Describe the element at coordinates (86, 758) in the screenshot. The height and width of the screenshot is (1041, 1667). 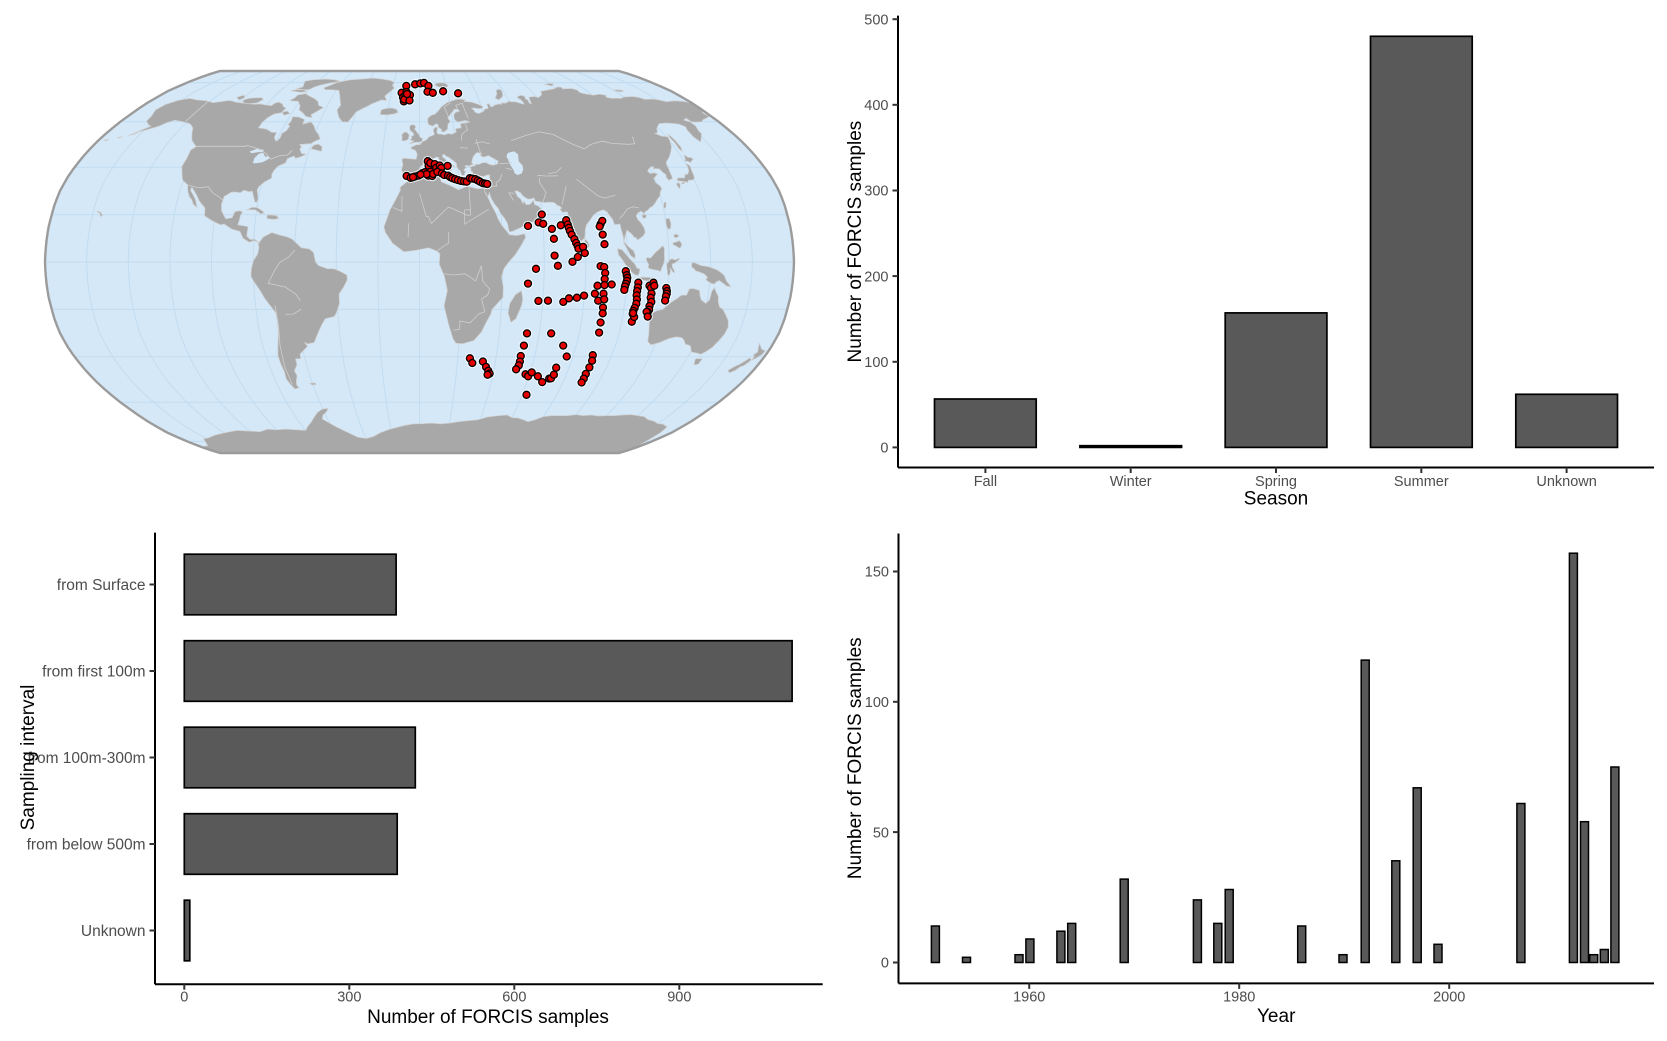
I see `svg-text: from 100m-300m` at that location.